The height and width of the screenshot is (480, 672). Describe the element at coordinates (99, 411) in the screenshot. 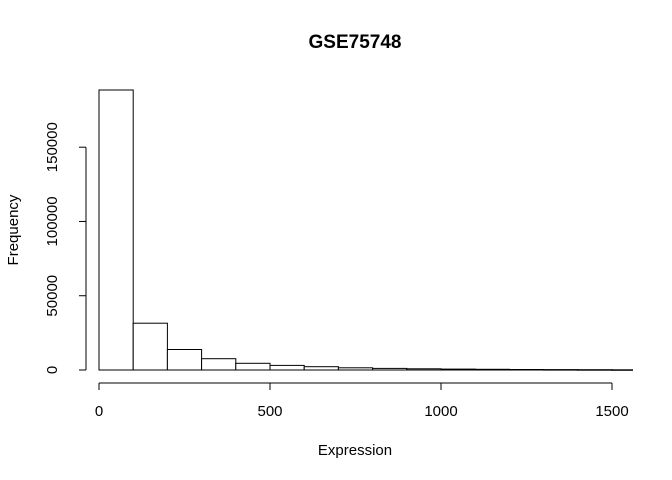

I see `x-tick-label-0: 0` at that location.